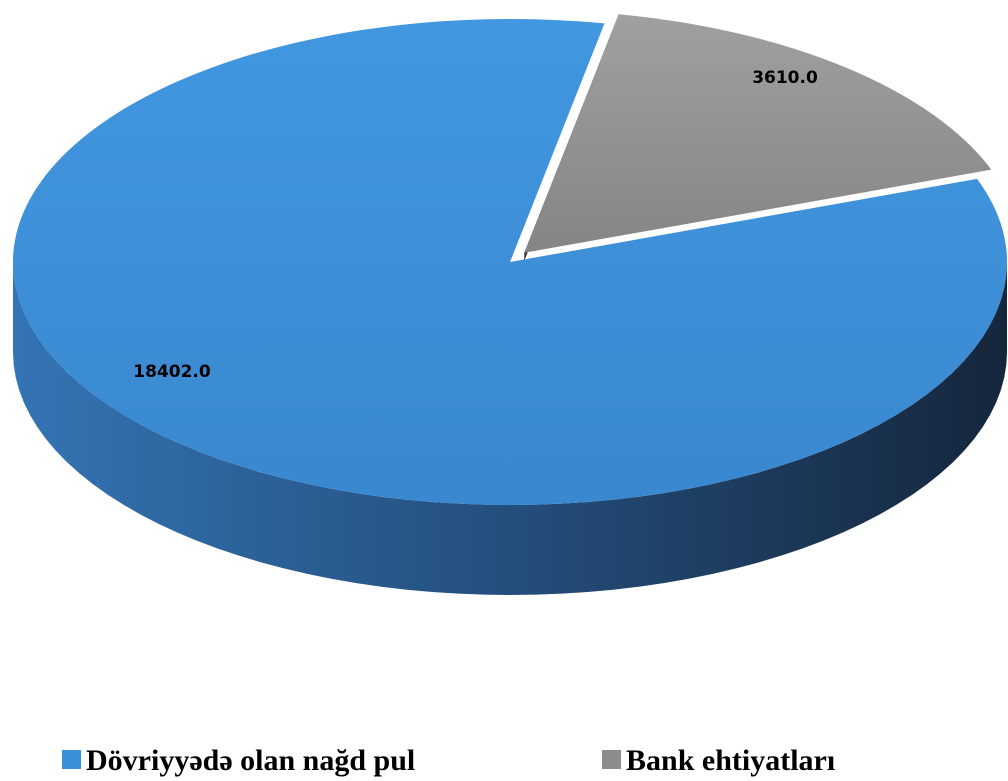 The image size is (1008, 781). I want to click on data-label: 3610.0, so click(785, 78).